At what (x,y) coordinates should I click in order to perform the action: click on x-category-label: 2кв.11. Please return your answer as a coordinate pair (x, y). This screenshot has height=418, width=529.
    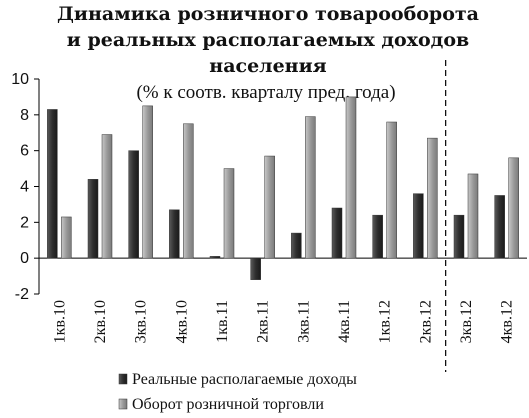
    Looking at the image, I should click on (263, 321).